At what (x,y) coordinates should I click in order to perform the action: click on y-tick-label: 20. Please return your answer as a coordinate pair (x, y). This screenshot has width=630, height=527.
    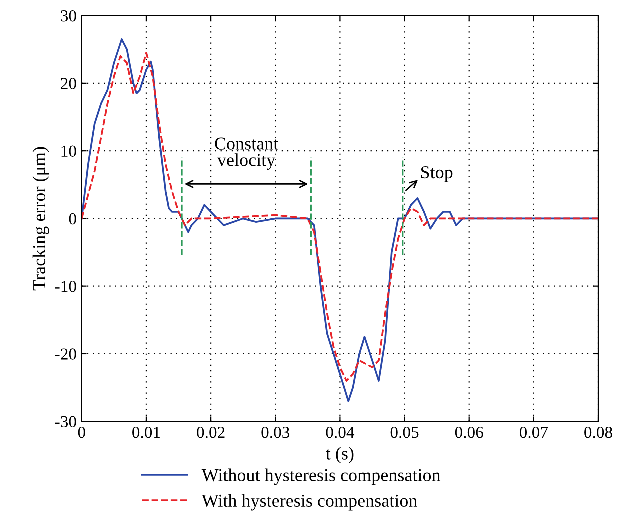
    Looking at the image, I should click on (68, 84).